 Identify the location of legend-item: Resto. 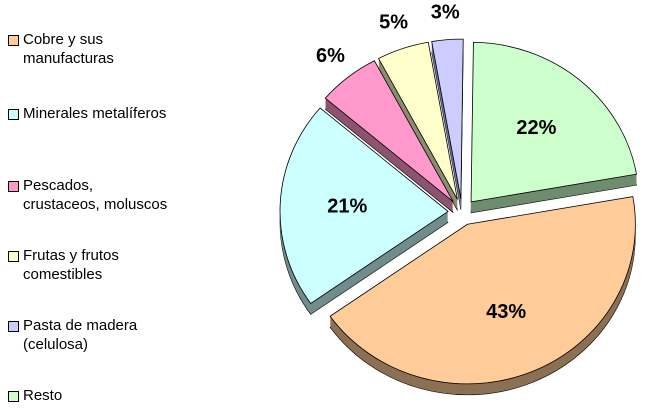
(128, 395).